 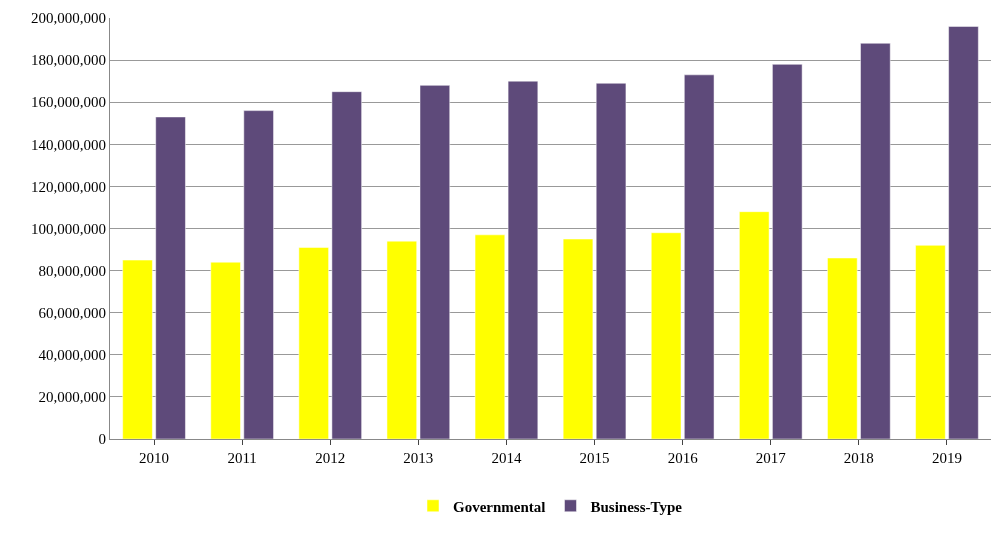 What do you see at coordinates (68, 144) in the screenshot?
I see `y-tick-label: 140,000,000` at bounding box center [68, 144].